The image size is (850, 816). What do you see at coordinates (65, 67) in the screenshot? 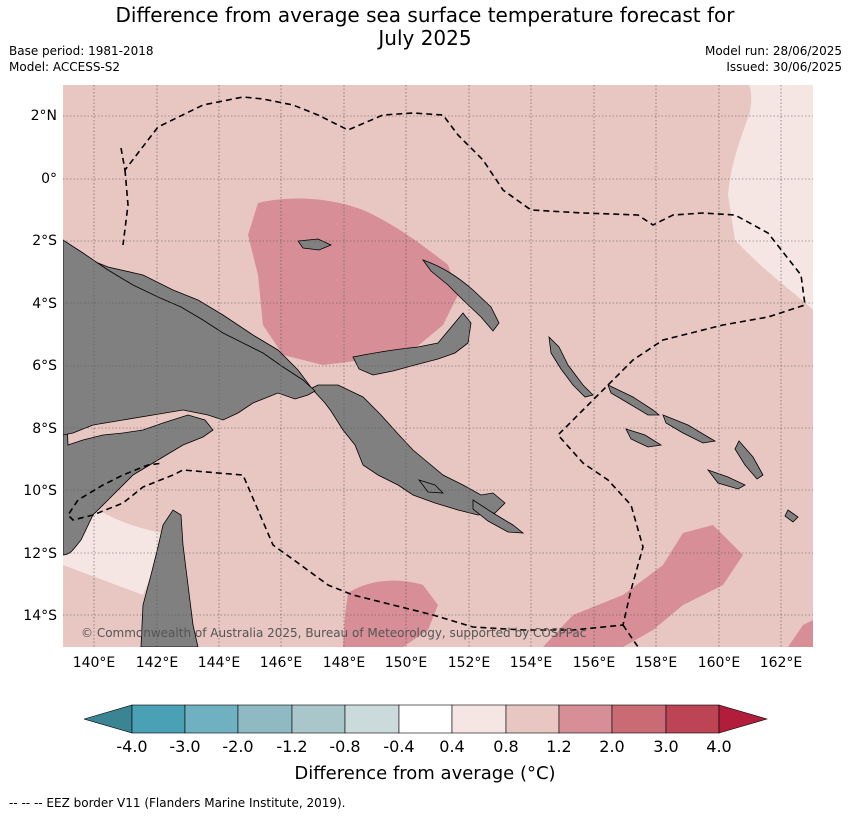
I see `model-name: Model: ACCESS-S2` at bounding box center [65, 67].